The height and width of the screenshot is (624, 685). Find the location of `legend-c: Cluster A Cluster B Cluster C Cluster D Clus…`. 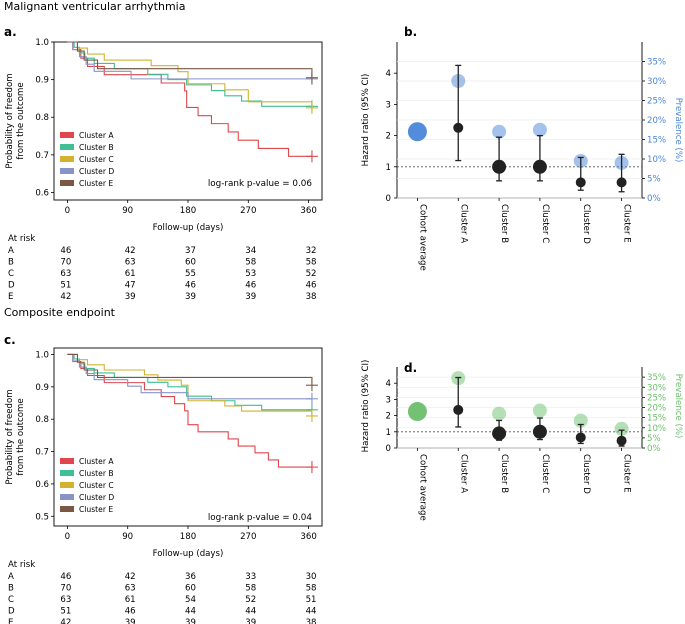

legend-c: Cluster A Cluster B Cluster C Cluster D Clus… is located at coordinates (87, 485).